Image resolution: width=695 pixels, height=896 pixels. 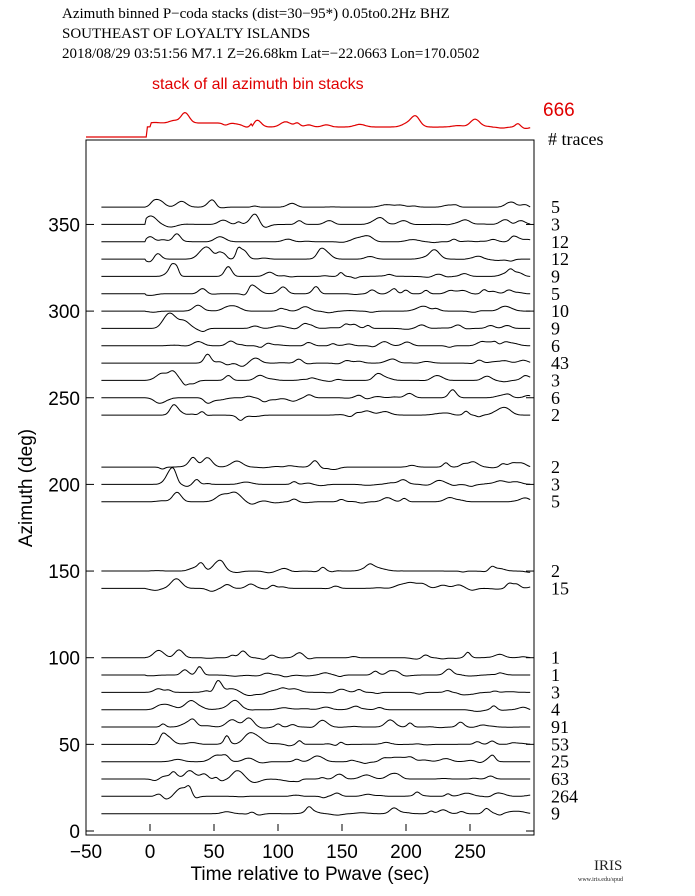 I want to click on x-tick-label: −50, so click(x=86, y=852).